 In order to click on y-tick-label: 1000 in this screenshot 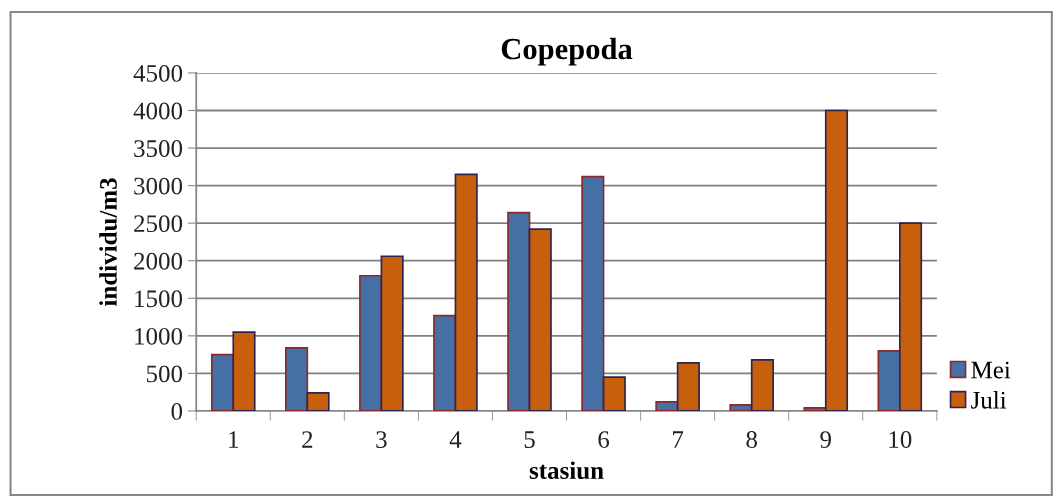, I will do `click(159, 336)`.